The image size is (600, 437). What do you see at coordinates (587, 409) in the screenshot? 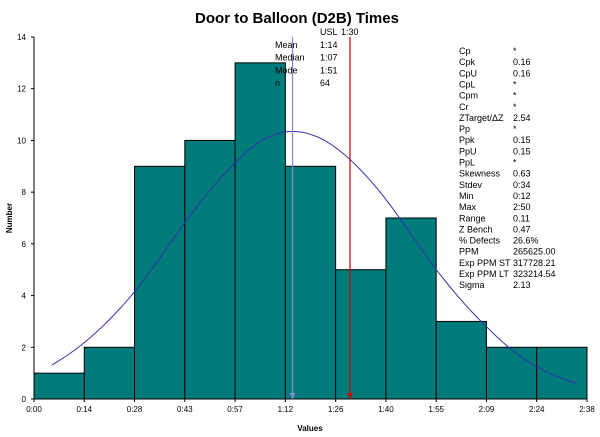
I see `x-tick-label: 2:38` at bounding box center [587, 409].